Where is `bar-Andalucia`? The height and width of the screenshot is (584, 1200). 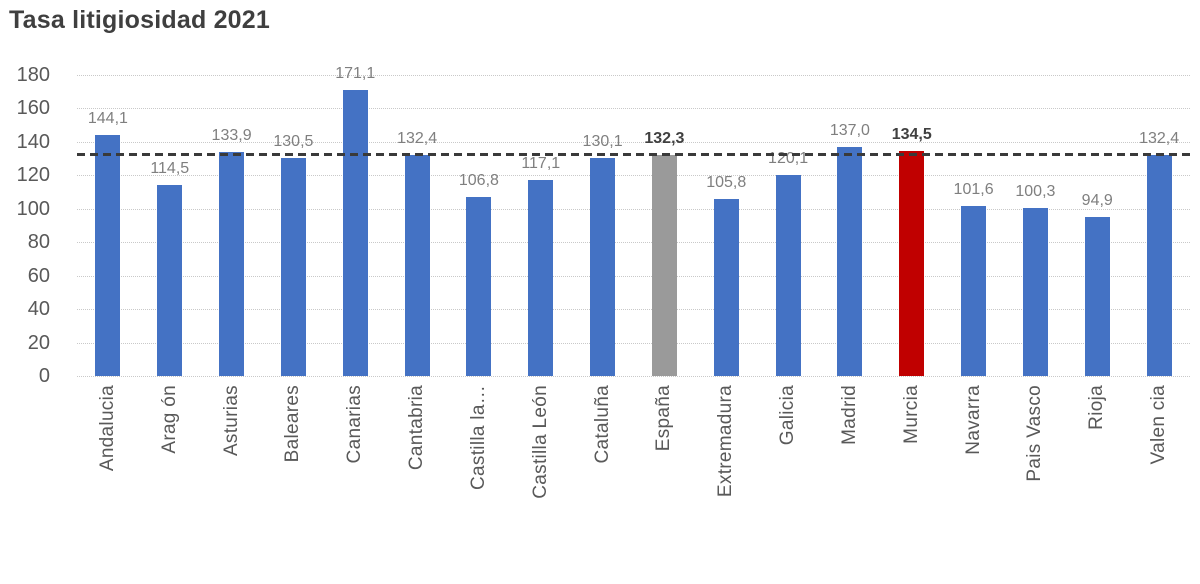
bar-Andalucia is located at coordinates (108, 255).